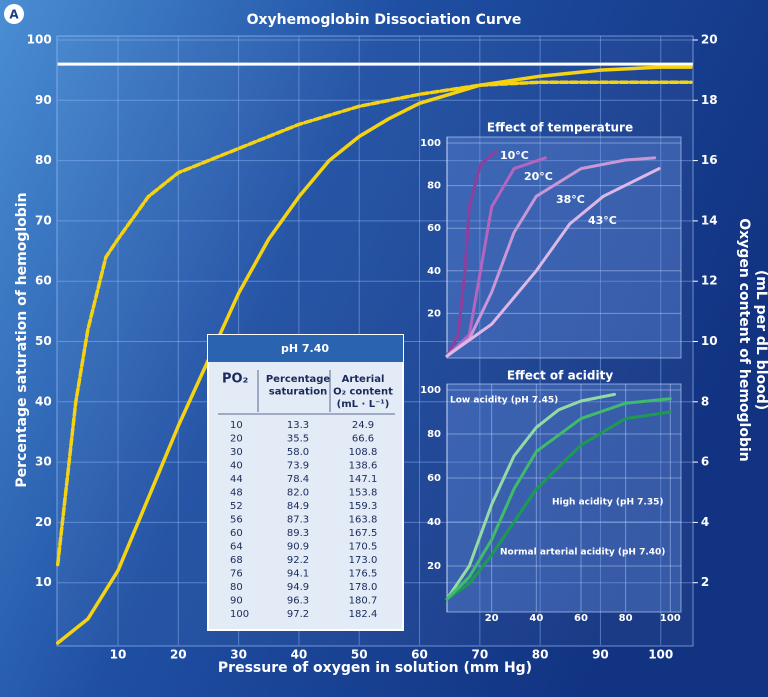 Image resolution: width=768 pixels, height=697 pixels. I want to click on table-cell: 89.3, so click(298, 533).